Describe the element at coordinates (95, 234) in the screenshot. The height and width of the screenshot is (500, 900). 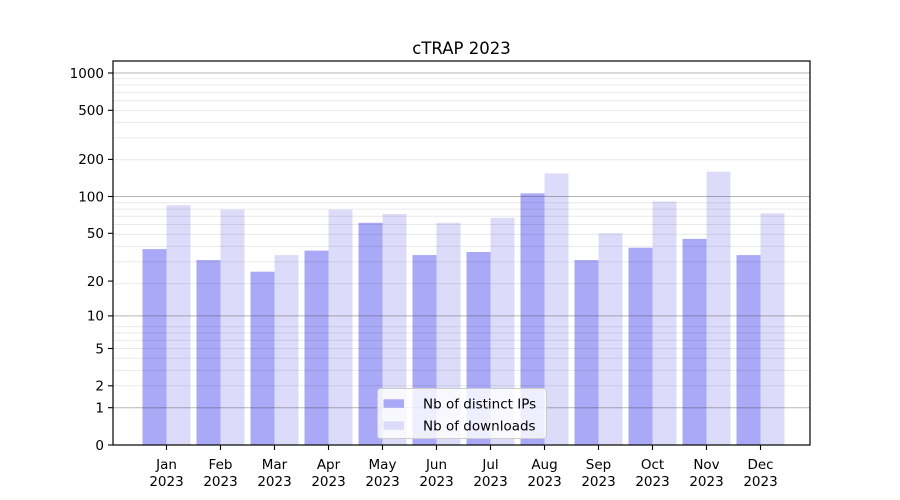
I see `y-tick-label: 50` at that location.